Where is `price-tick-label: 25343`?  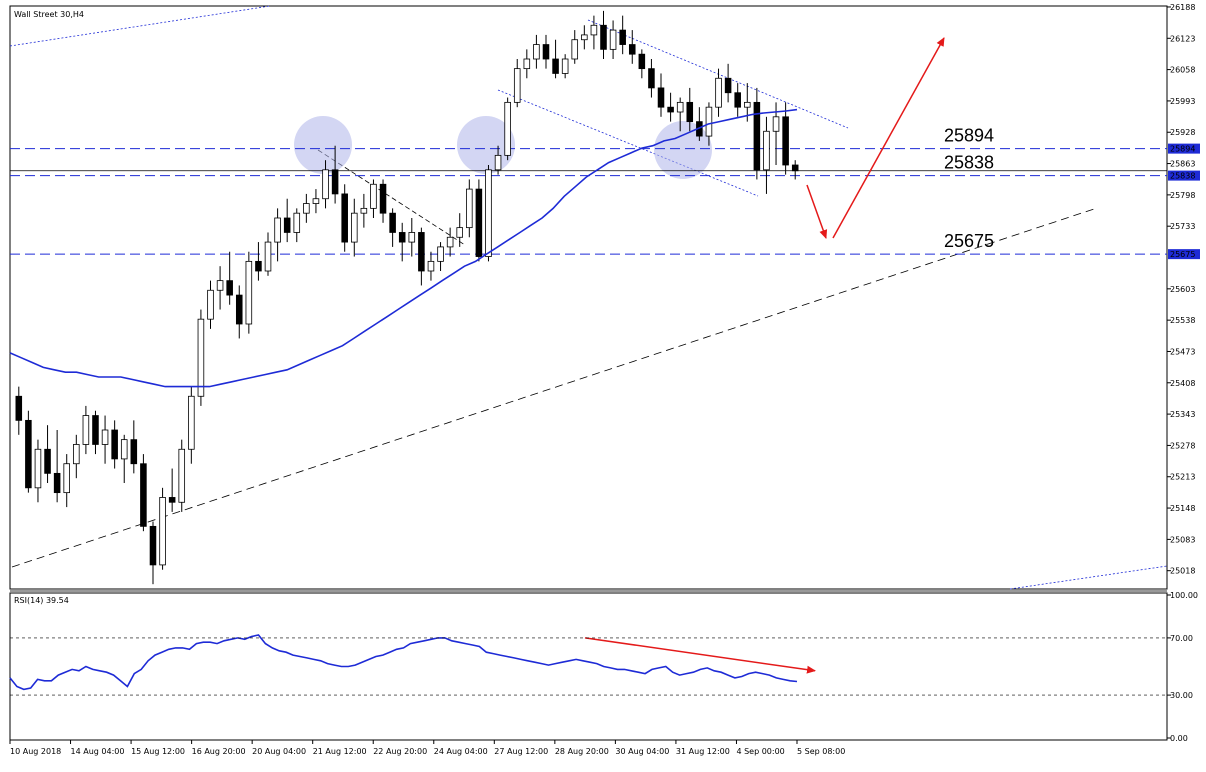
price-tick-label: 25343 is located at coordinates (1182, 414).